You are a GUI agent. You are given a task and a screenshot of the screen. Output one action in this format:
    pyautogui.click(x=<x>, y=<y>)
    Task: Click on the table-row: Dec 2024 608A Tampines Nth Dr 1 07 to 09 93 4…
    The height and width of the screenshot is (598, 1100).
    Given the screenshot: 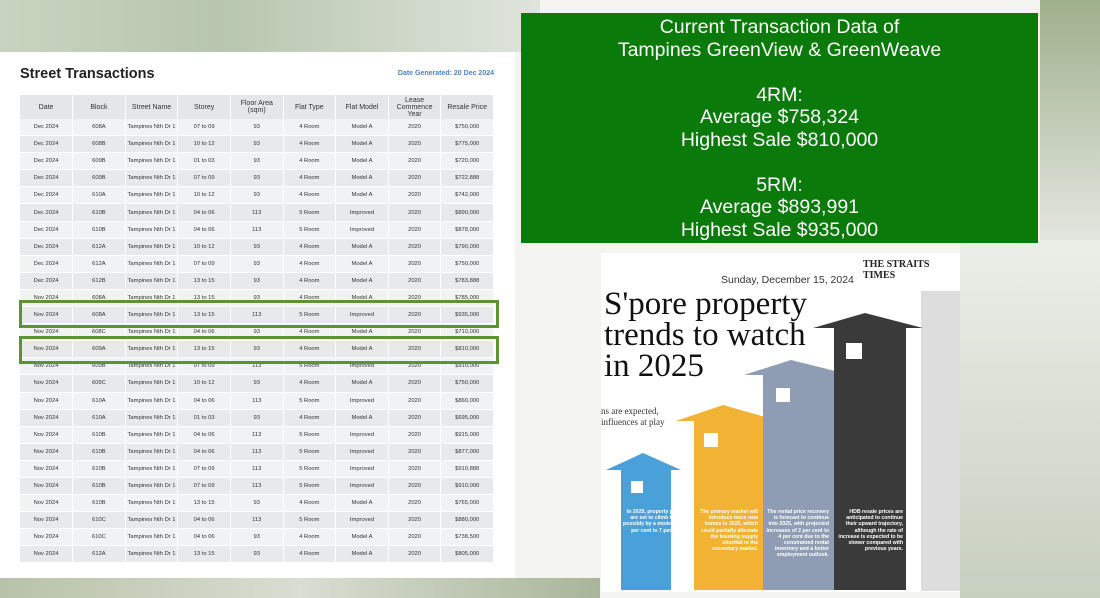 What is the action you would take?
    pyautogui.click(x=257, y=128)
    